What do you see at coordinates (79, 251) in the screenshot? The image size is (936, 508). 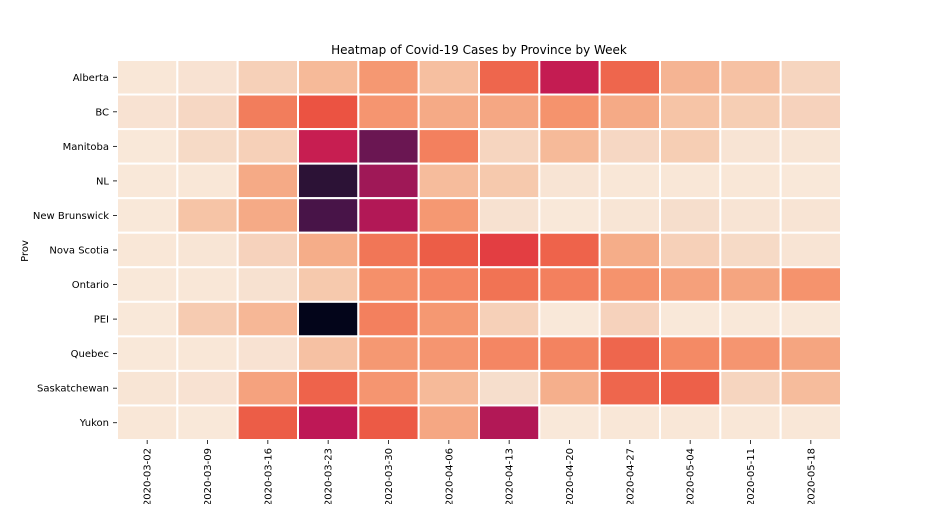 I see `y-tick-label: Nova Scotia` at bounding box center [79, 251].